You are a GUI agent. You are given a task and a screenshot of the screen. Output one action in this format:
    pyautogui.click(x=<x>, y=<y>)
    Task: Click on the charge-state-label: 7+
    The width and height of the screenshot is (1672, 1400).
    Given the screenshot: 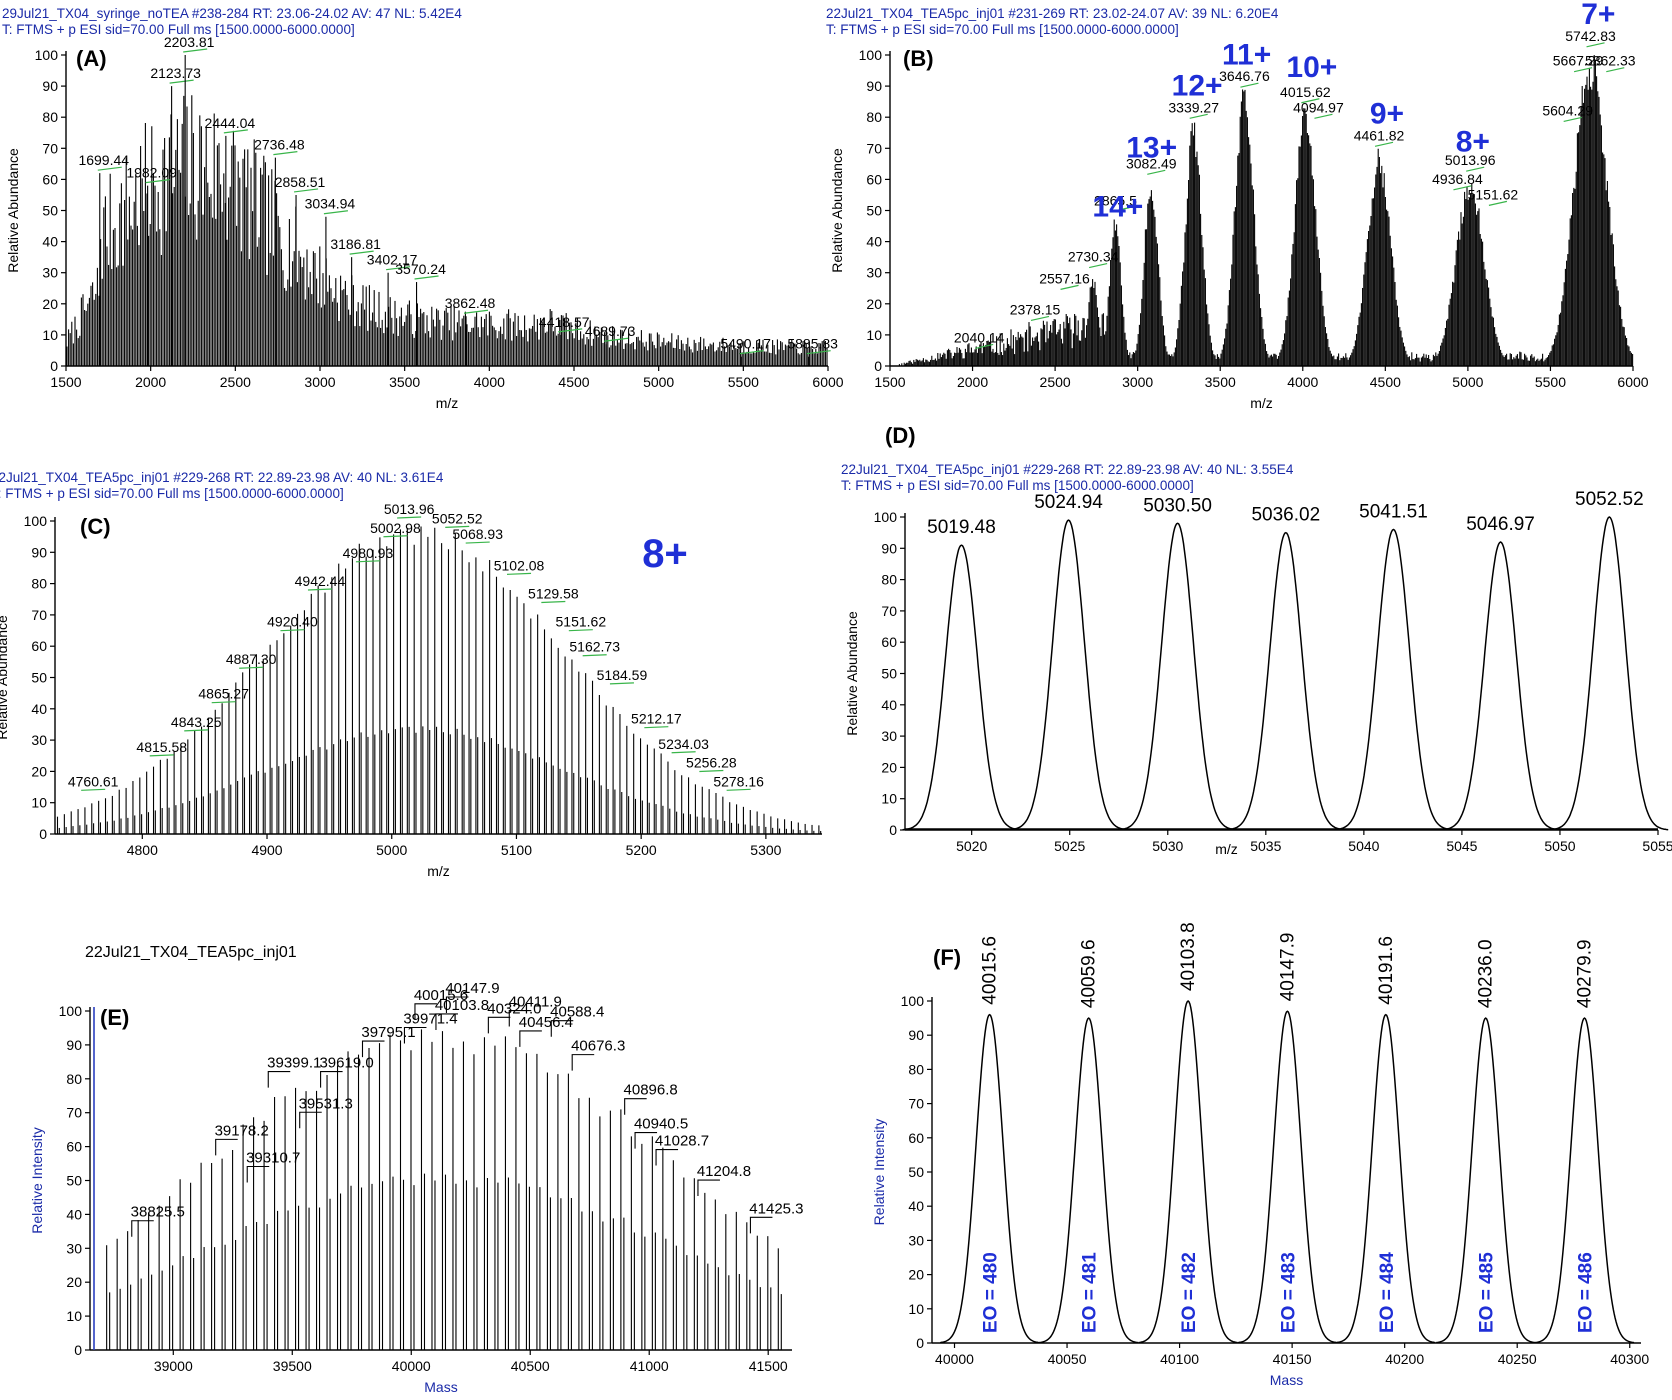 What is the action you would take?
    pyautogui.click(x=1598, y=15)
    